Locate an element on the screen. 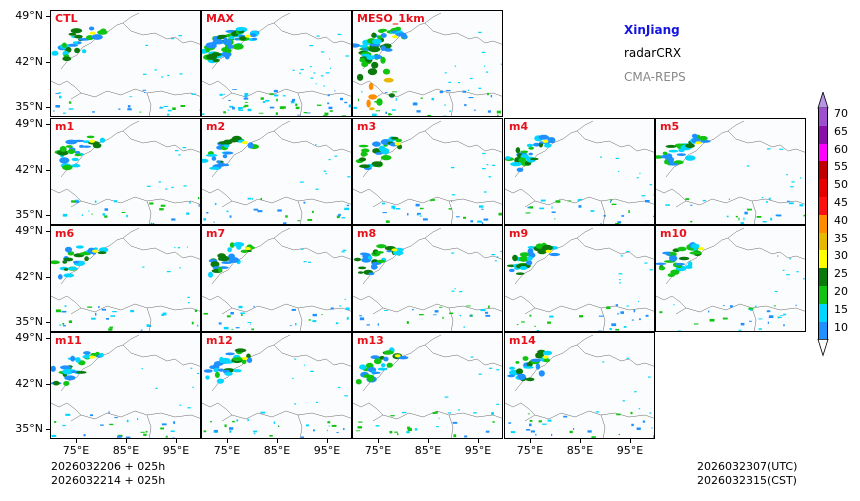  lon-tick-label: 85°E is located at coordinates (428, 450).